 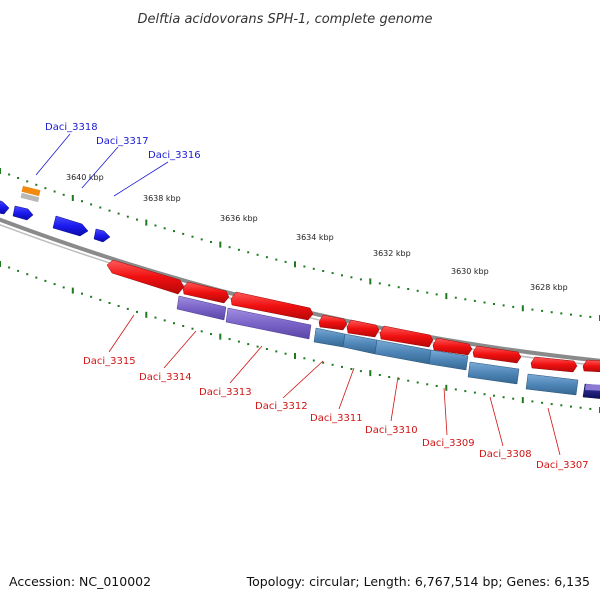 What do you see at coordinates (281, 406) in the screenshot?
I see `gene-label-daci-3312: Daci_3312` at bounding box center [281, 406].